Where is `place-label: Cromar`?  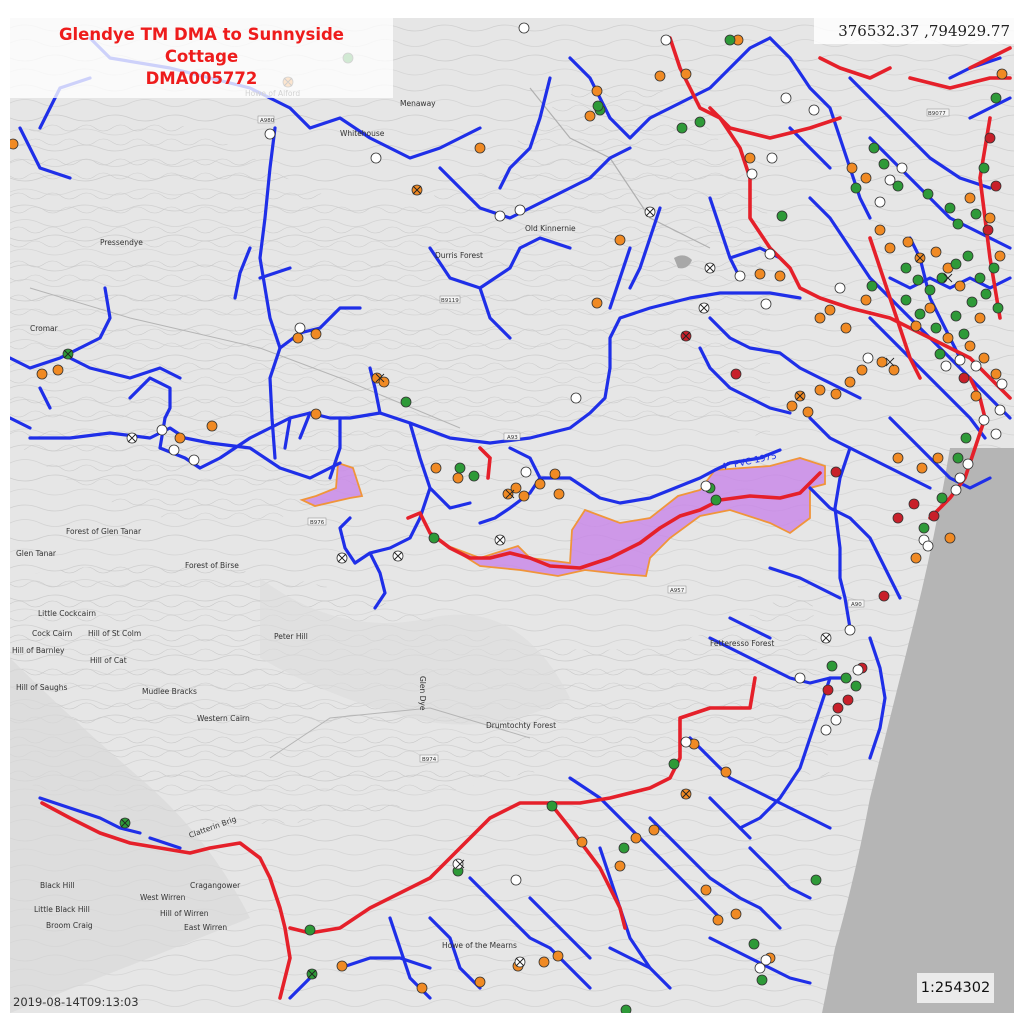 place-label: Cromar is located at coordinates (44, 328).